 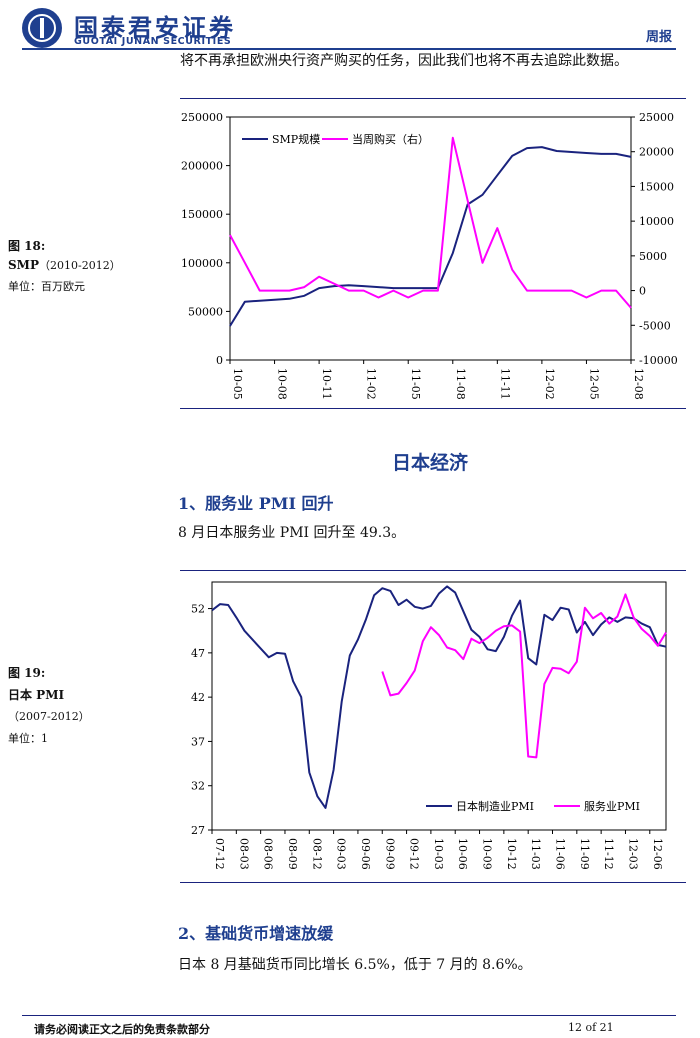 I want to click on header-divider, so click(x=349, y=49).